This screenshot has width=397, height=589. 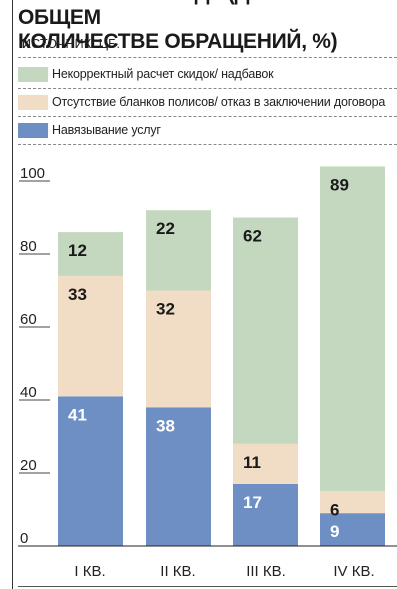 I want to click on data-label-3-series-3: 62, so click(x=252, y=236).